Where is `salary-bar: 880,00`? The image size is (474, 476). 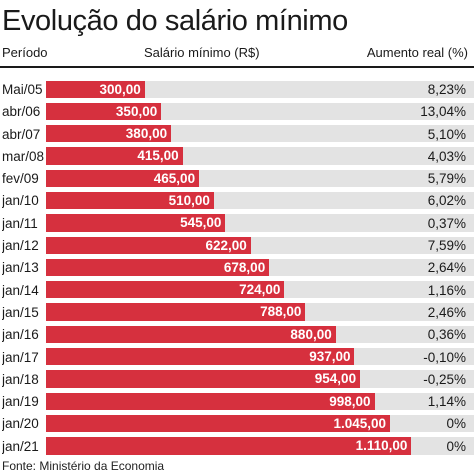 salary-bar: 880,00 is located at coordinates (191, 334).